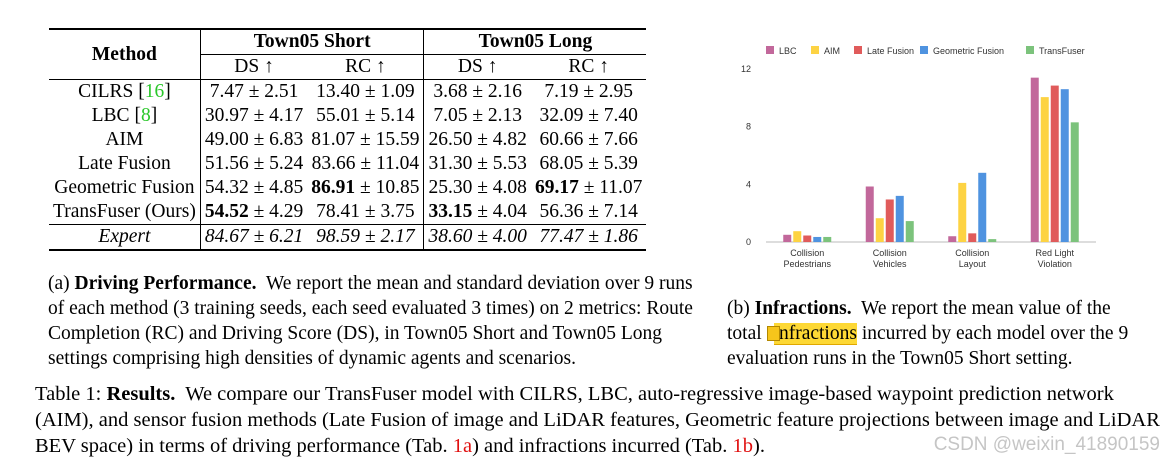 The width and height of the screenshot is (1174, 466). I want to click on table-cell: 31.30 ± 5.53, so click(477, 164).